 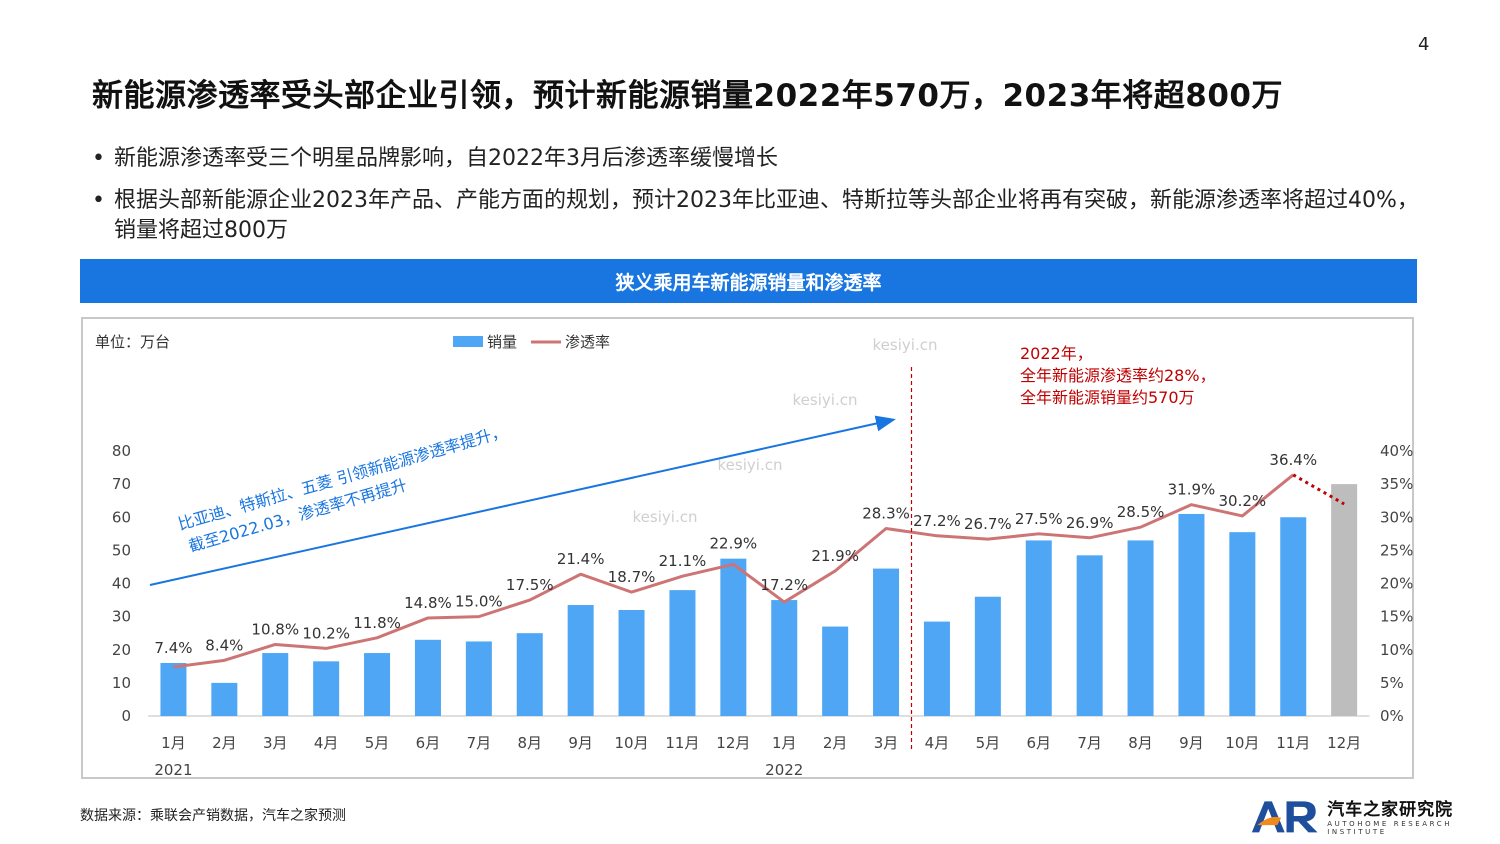 I want to click on y-right-tick-label: 25%, so click(x=1396, y=550).